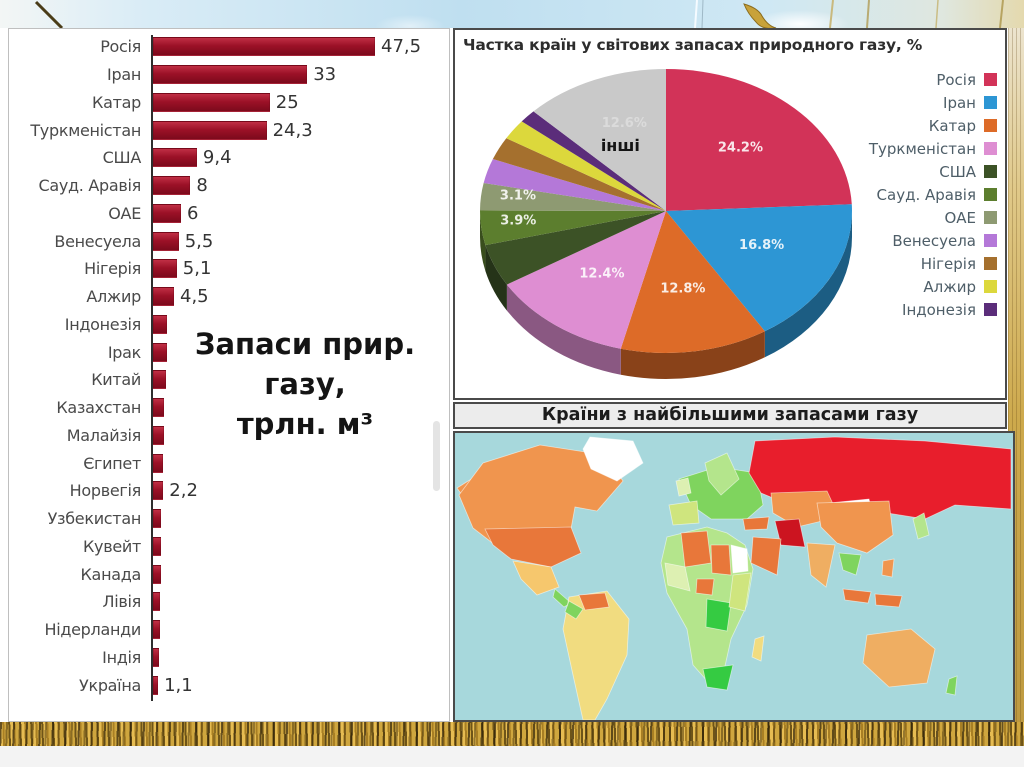  Describe the element at coordinates (573, 197) in the screenshot. I see `pie-slice-ОАЕ` at that location.